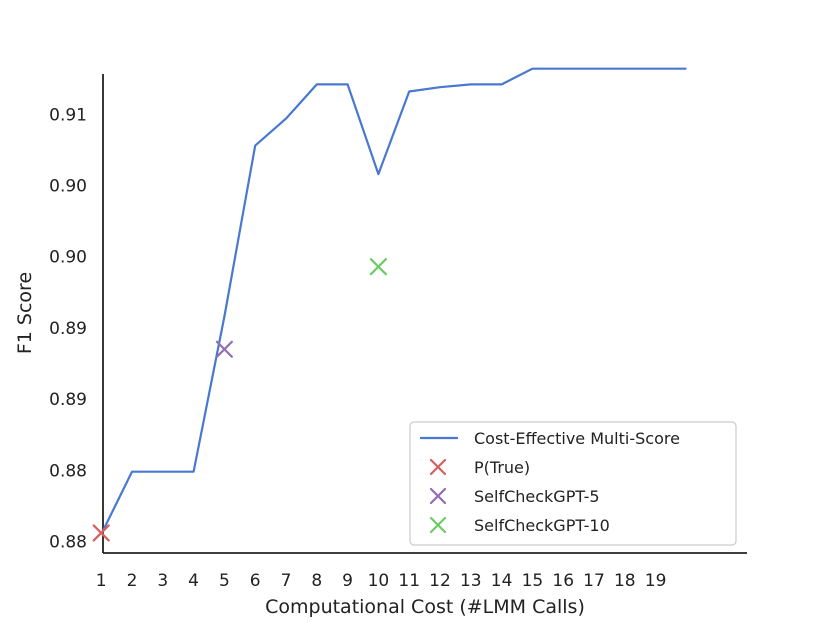  I want to click on legend-frame, so click(573, 483).